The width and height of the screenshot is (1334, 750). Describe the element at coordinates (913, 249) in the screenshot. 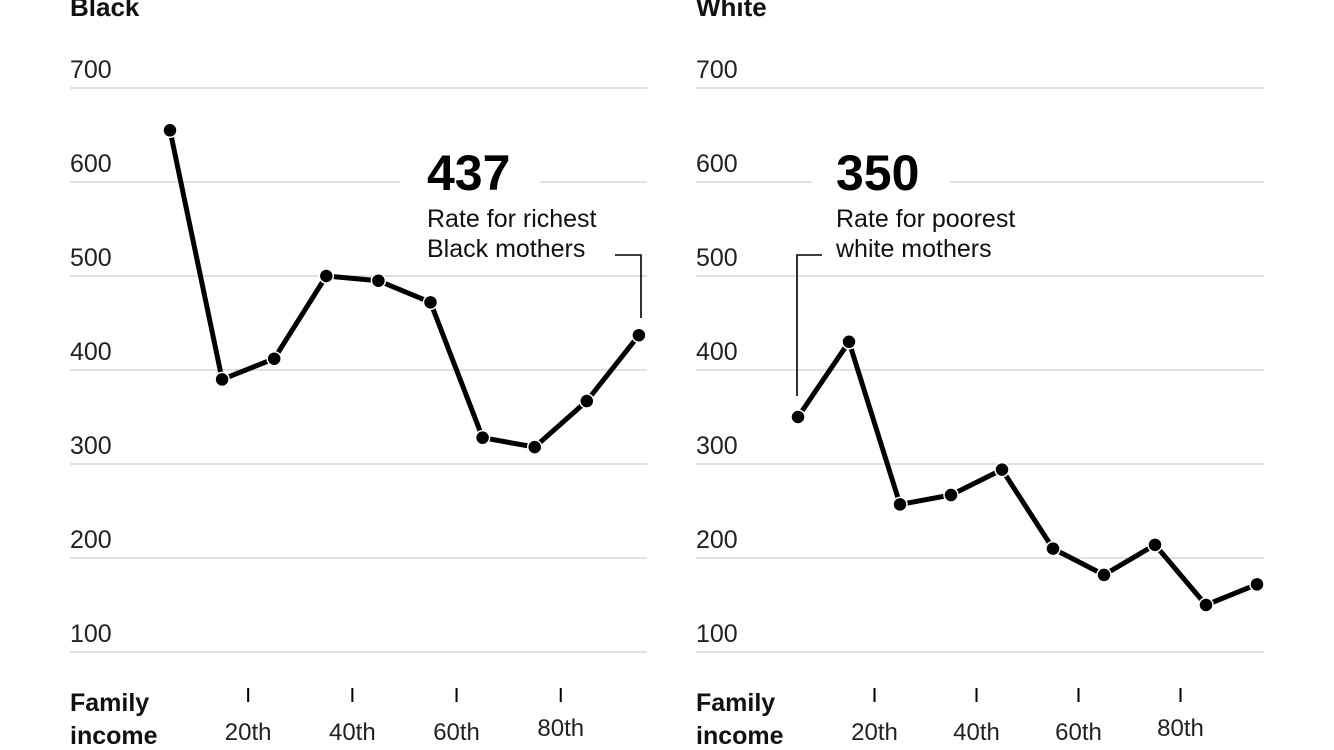

I see `annotation-text: white mothers` at that location.